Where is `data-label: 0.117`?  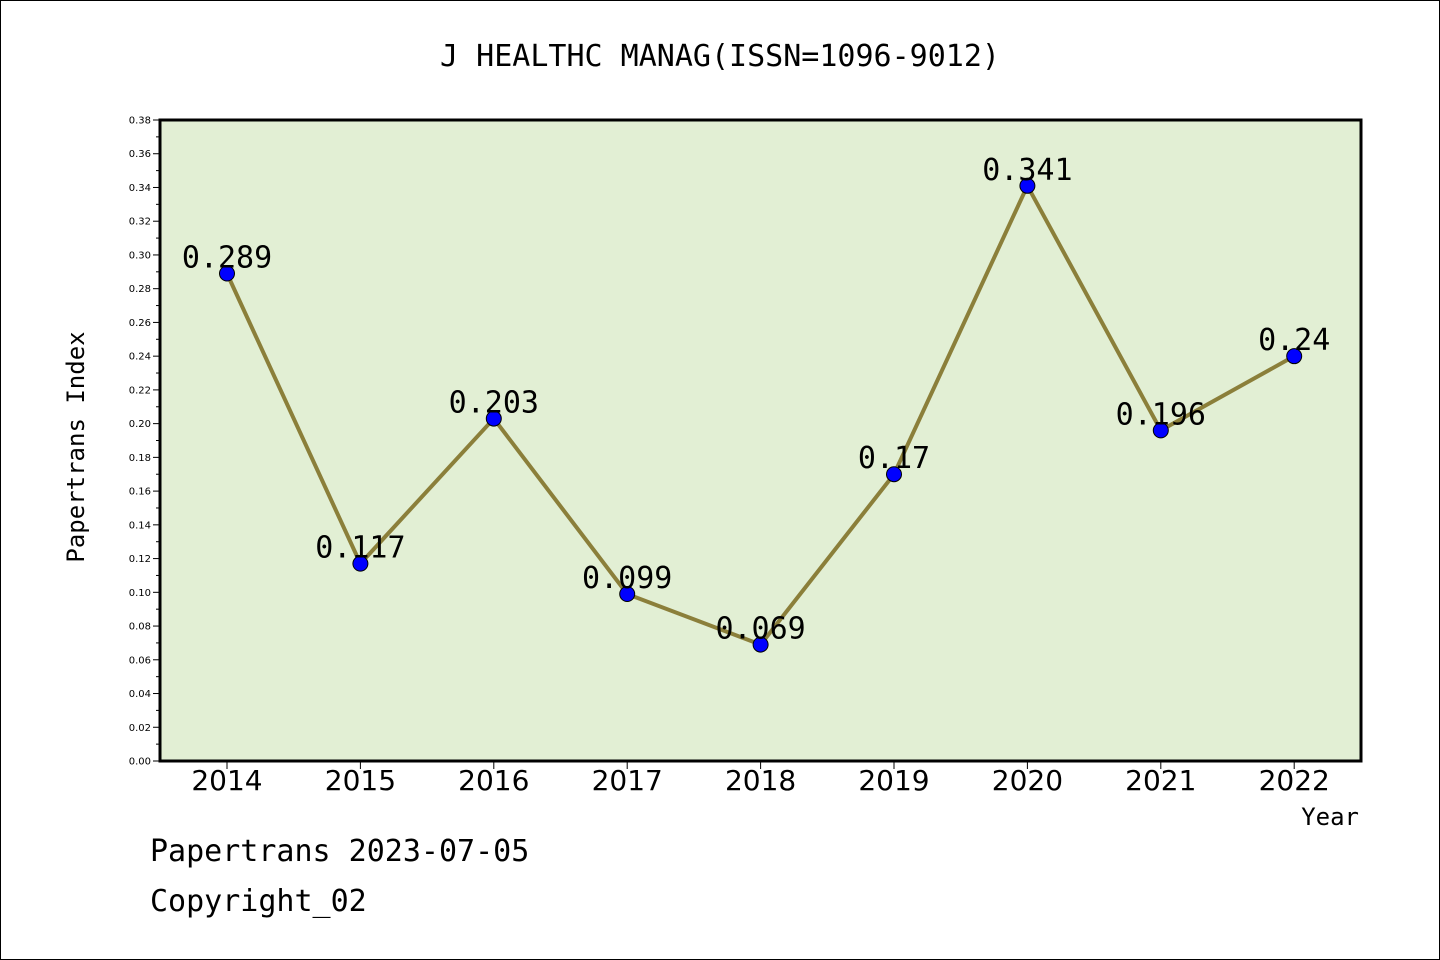 data-label: 0.117 is located at coordinates (360, 548).